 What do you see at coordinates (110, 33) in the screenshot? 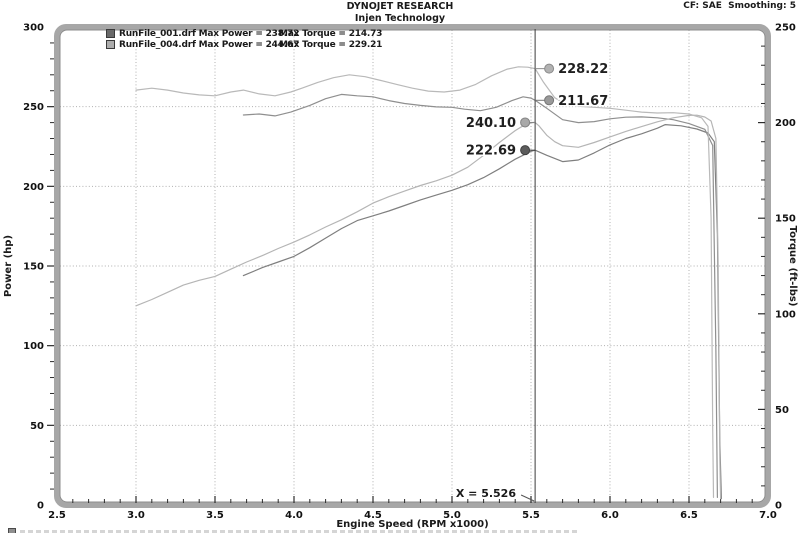
I see `legend-swatch-runfile-001-icon` at bounding box center [110, 33].